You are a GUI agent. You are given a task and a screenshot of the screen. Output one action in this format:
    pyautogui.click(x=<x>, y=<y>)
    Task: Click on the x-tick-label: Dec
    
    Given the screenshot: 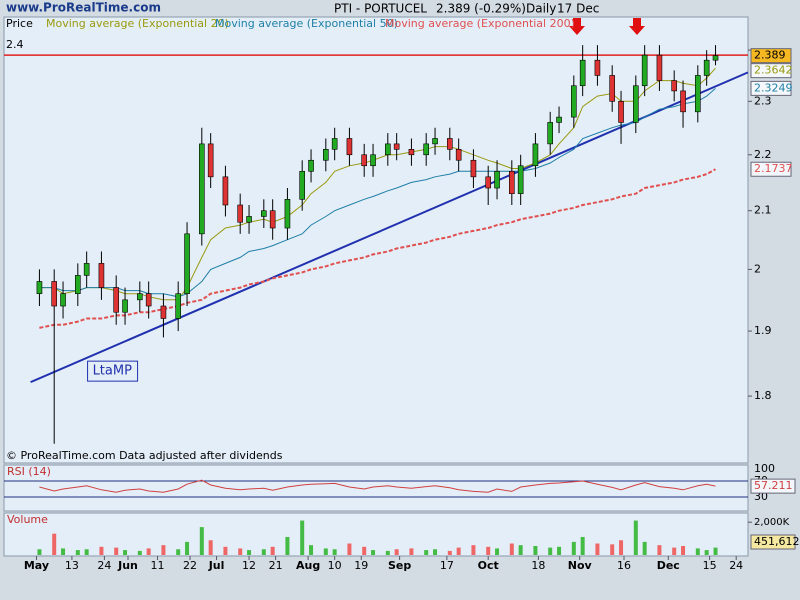 What is the action you would take?
    pyautogui.click(x=668, y=565)
    